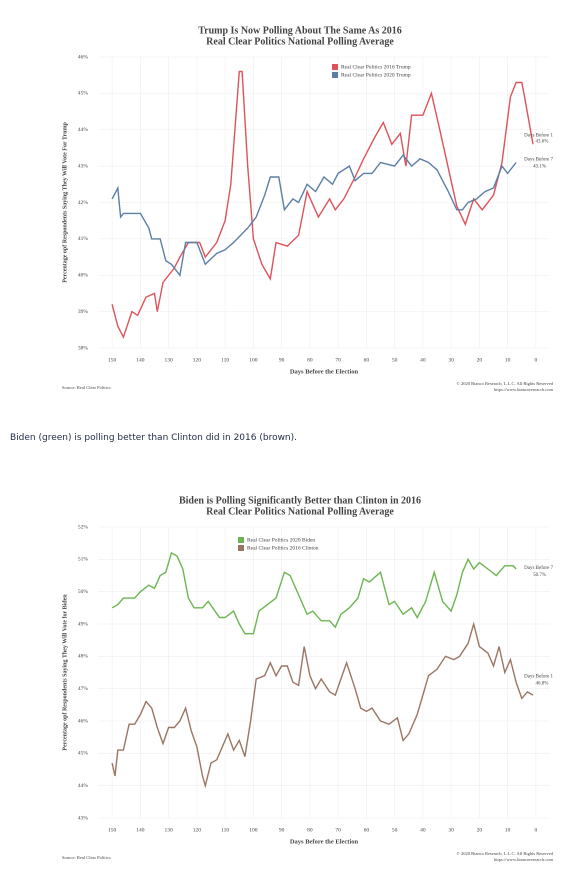 The width and height of the screenshot is (581, 870). Describe the element at coordinates (83, 276) in the screenshot. I see `y-tick-label: 40%` at that location.